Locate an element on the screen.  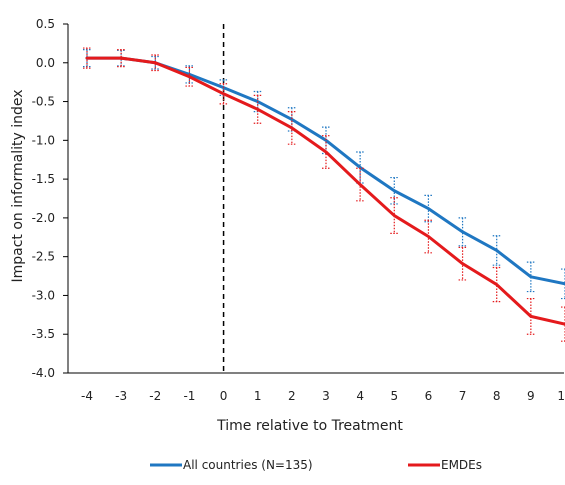
y-axis-title-group: Impact on informality index is located at coordinates (18, 185).